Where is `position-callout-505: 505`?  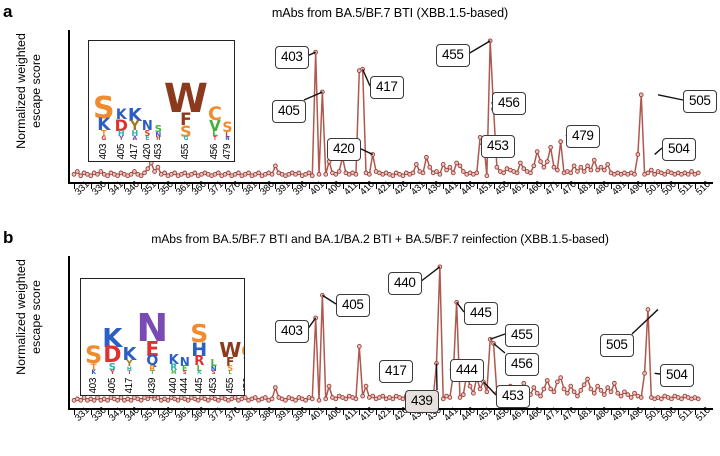 position-callout-505: 505 is located at coordinates (617, 345).